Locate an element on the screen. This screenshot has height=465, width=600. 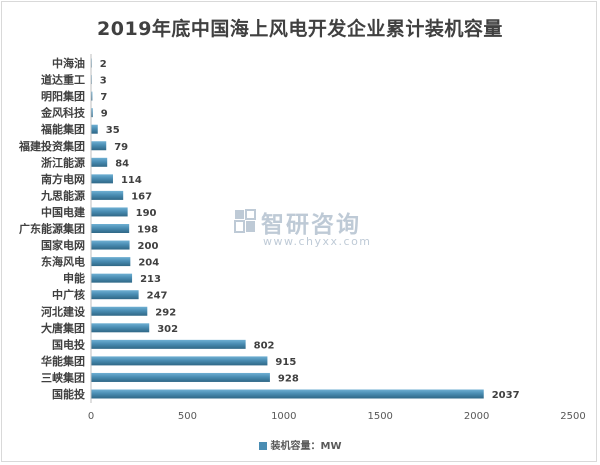
category-label: 福建投资集团 is located at coordinates (51, 146).